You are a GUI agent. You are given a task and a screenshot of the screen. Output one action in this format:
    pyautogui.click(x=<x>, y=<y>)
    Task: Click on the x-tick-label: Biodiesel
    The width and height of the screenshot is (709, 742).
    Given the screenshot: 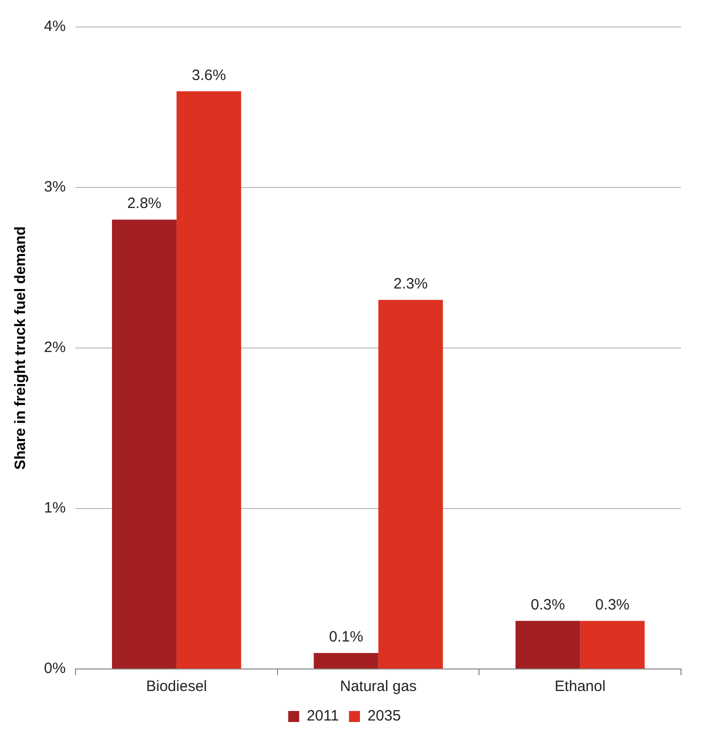 What is the action you would take?
    pyautogui.click(x=177, y=687)
    